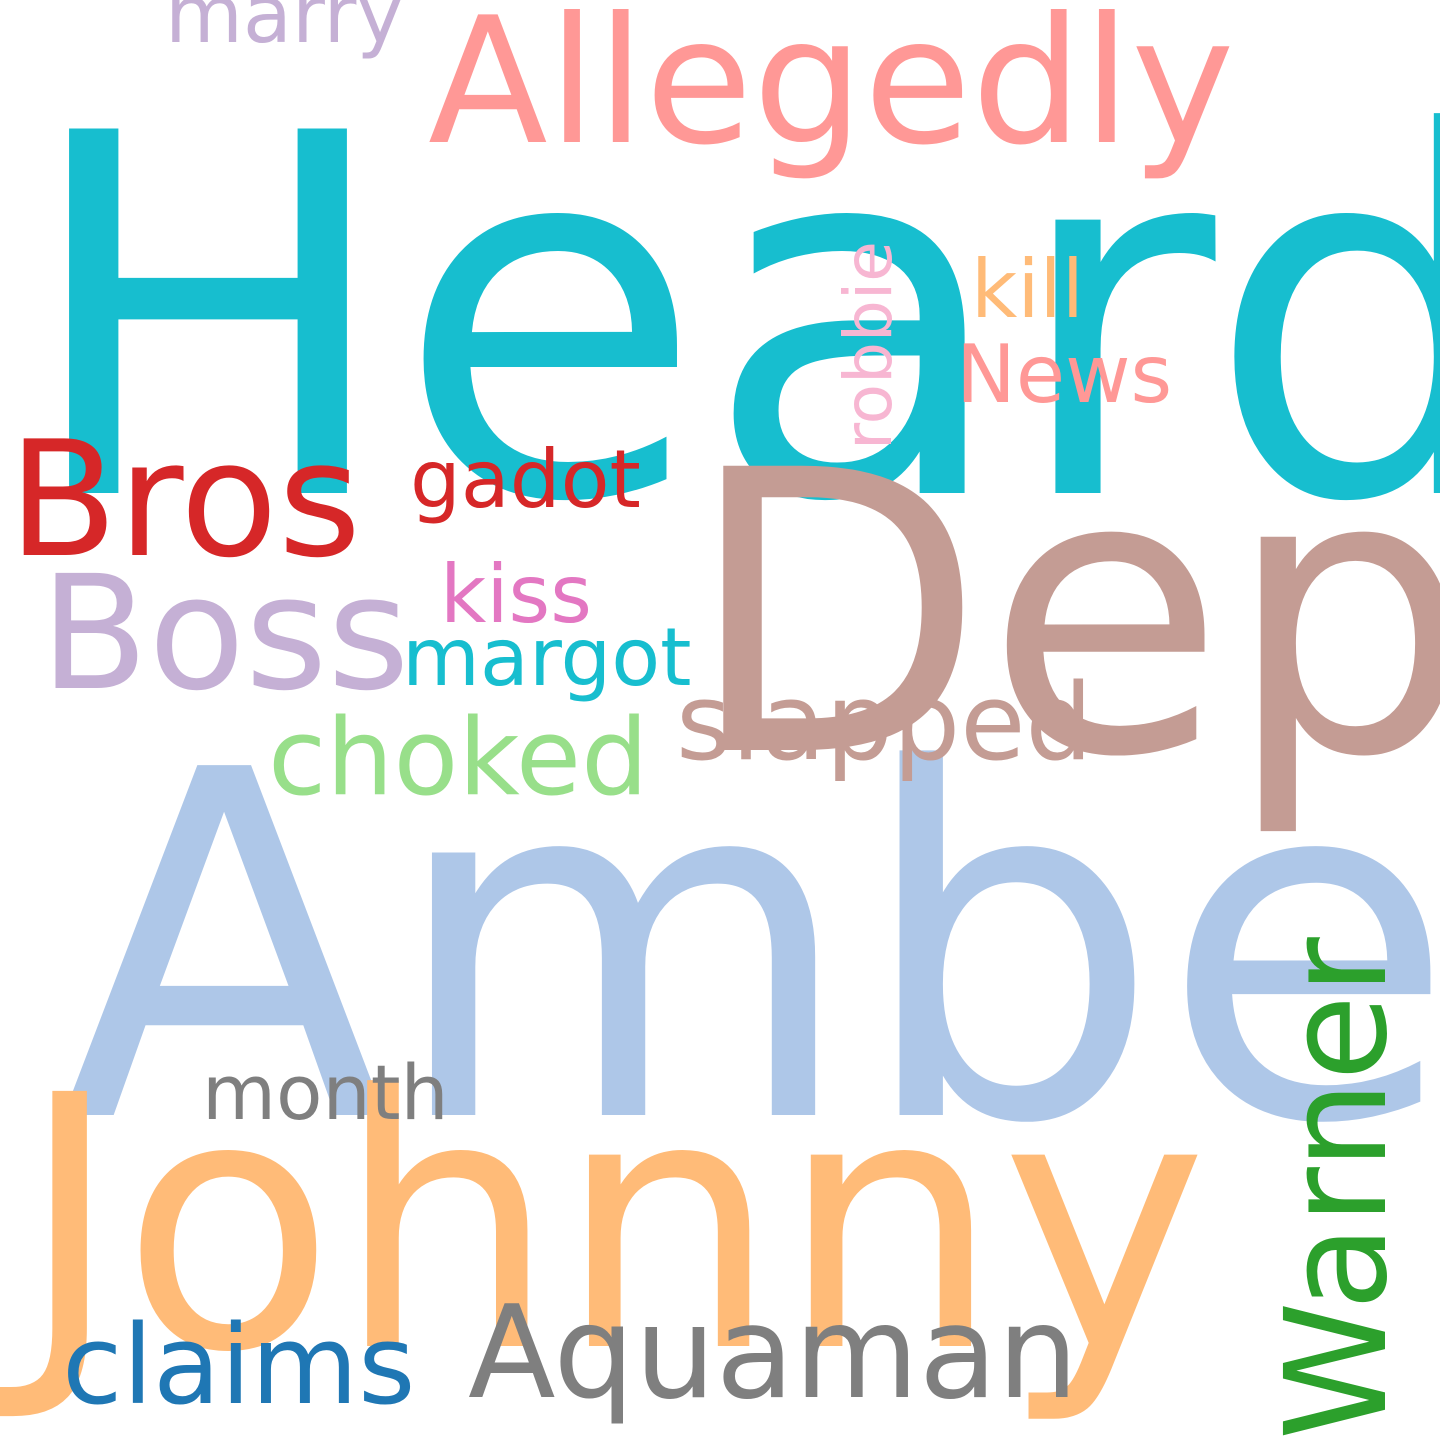 The height and width of the screenshot is (1440, 1440). I want to click on word-allegedly: Allegedly, so click(831, 92).